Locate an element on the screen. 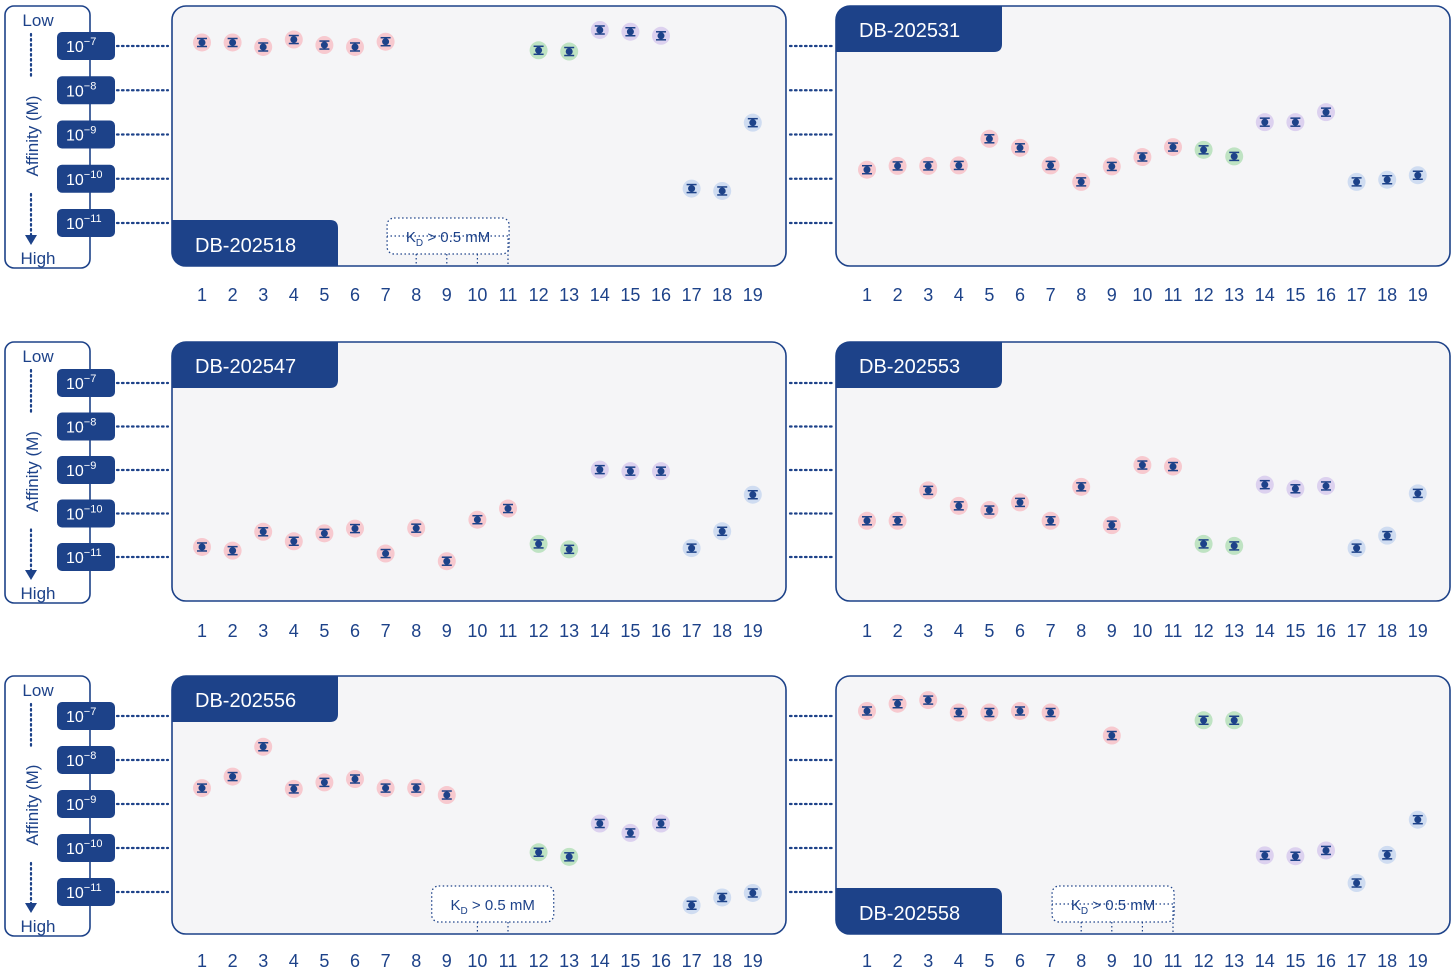  x-tick-label: 1 is located at coordinates (202, 295).